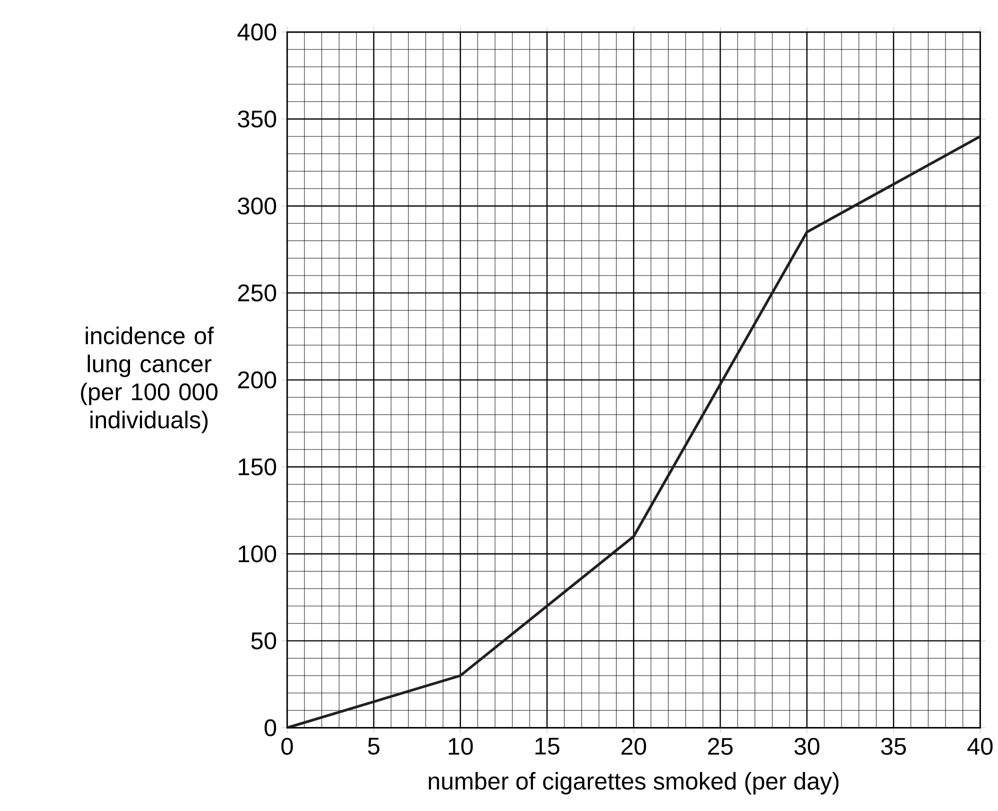 This screenshot has height=811, width=998. Describe the element at coordinates (807, 747) in the screenshot. I see `x-tick-label: 30` at that location.